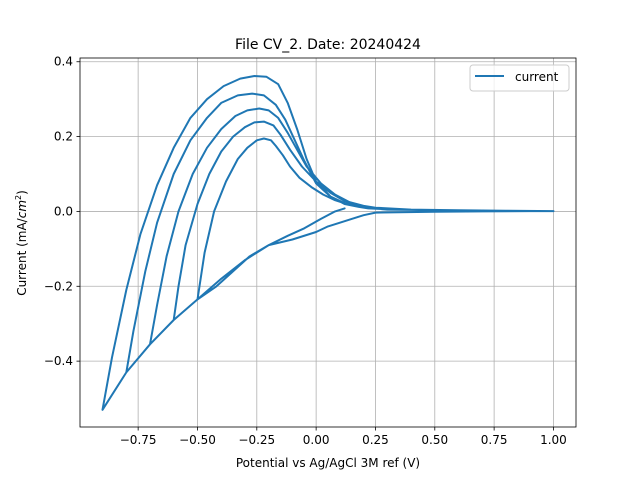 This screenshot has width=640, height=480. I want to click on x-tick-label: 0.50, so click(434, 440).